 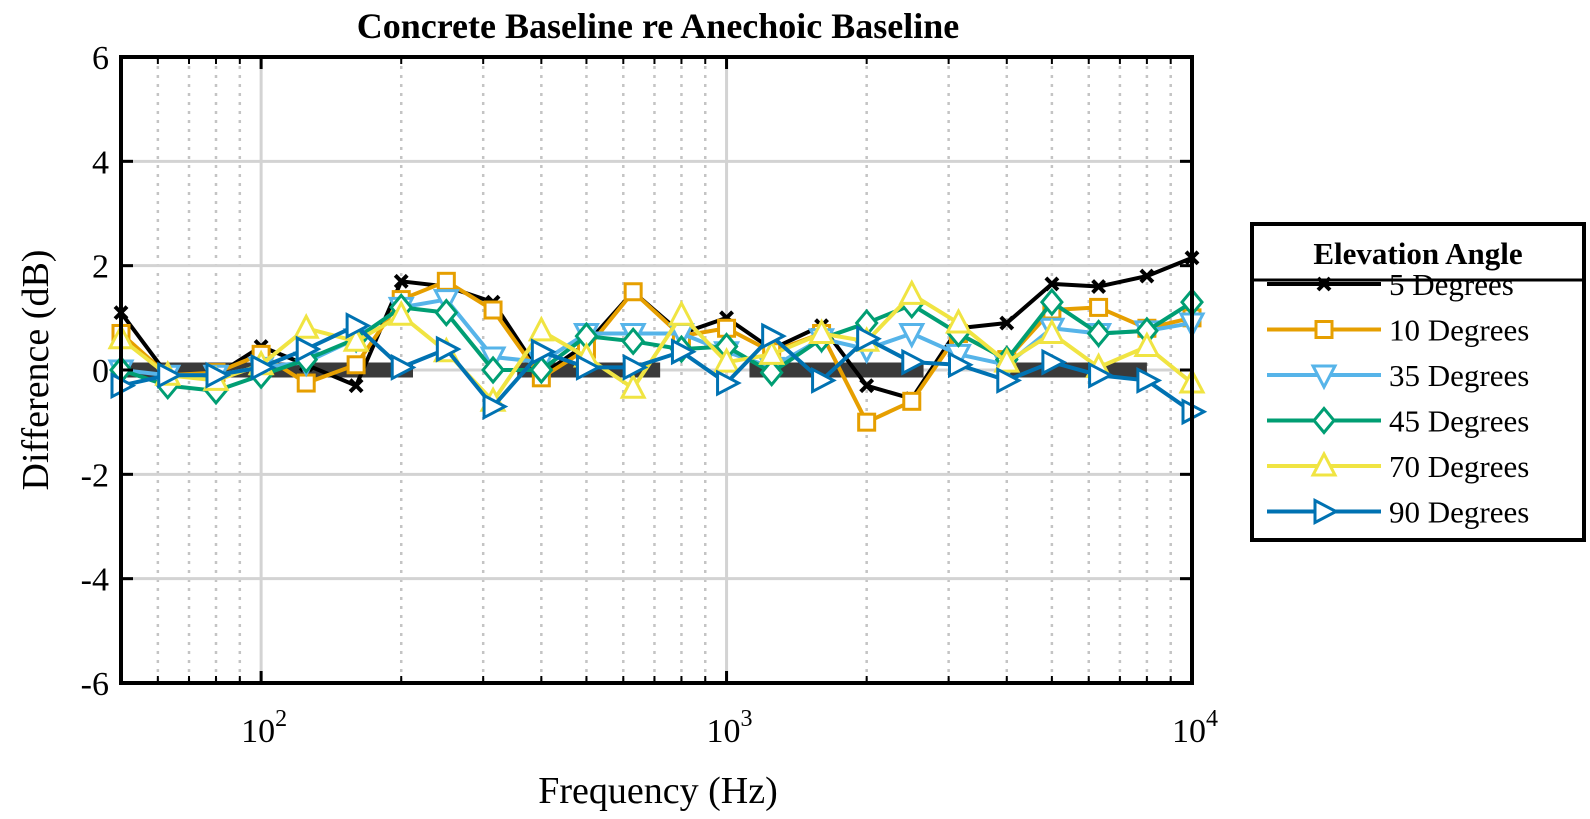 I want to click on y-tick-label: -6, so click(x=95, y=684).